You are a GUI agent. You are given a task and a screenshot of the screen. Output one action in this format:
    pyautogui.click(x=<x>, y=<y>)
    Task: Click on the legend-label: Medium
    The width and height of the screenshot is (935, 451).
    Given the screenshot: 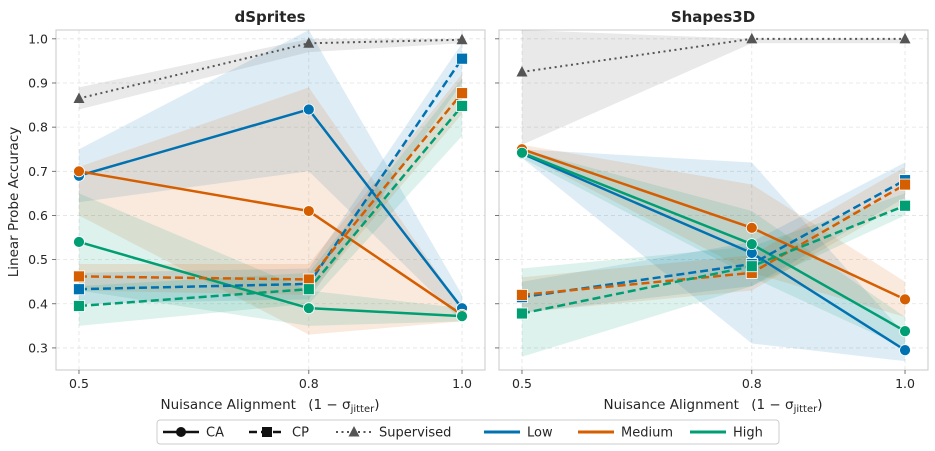 What is the action you would take?
    pyautogui.click(x=647, y=433)
    